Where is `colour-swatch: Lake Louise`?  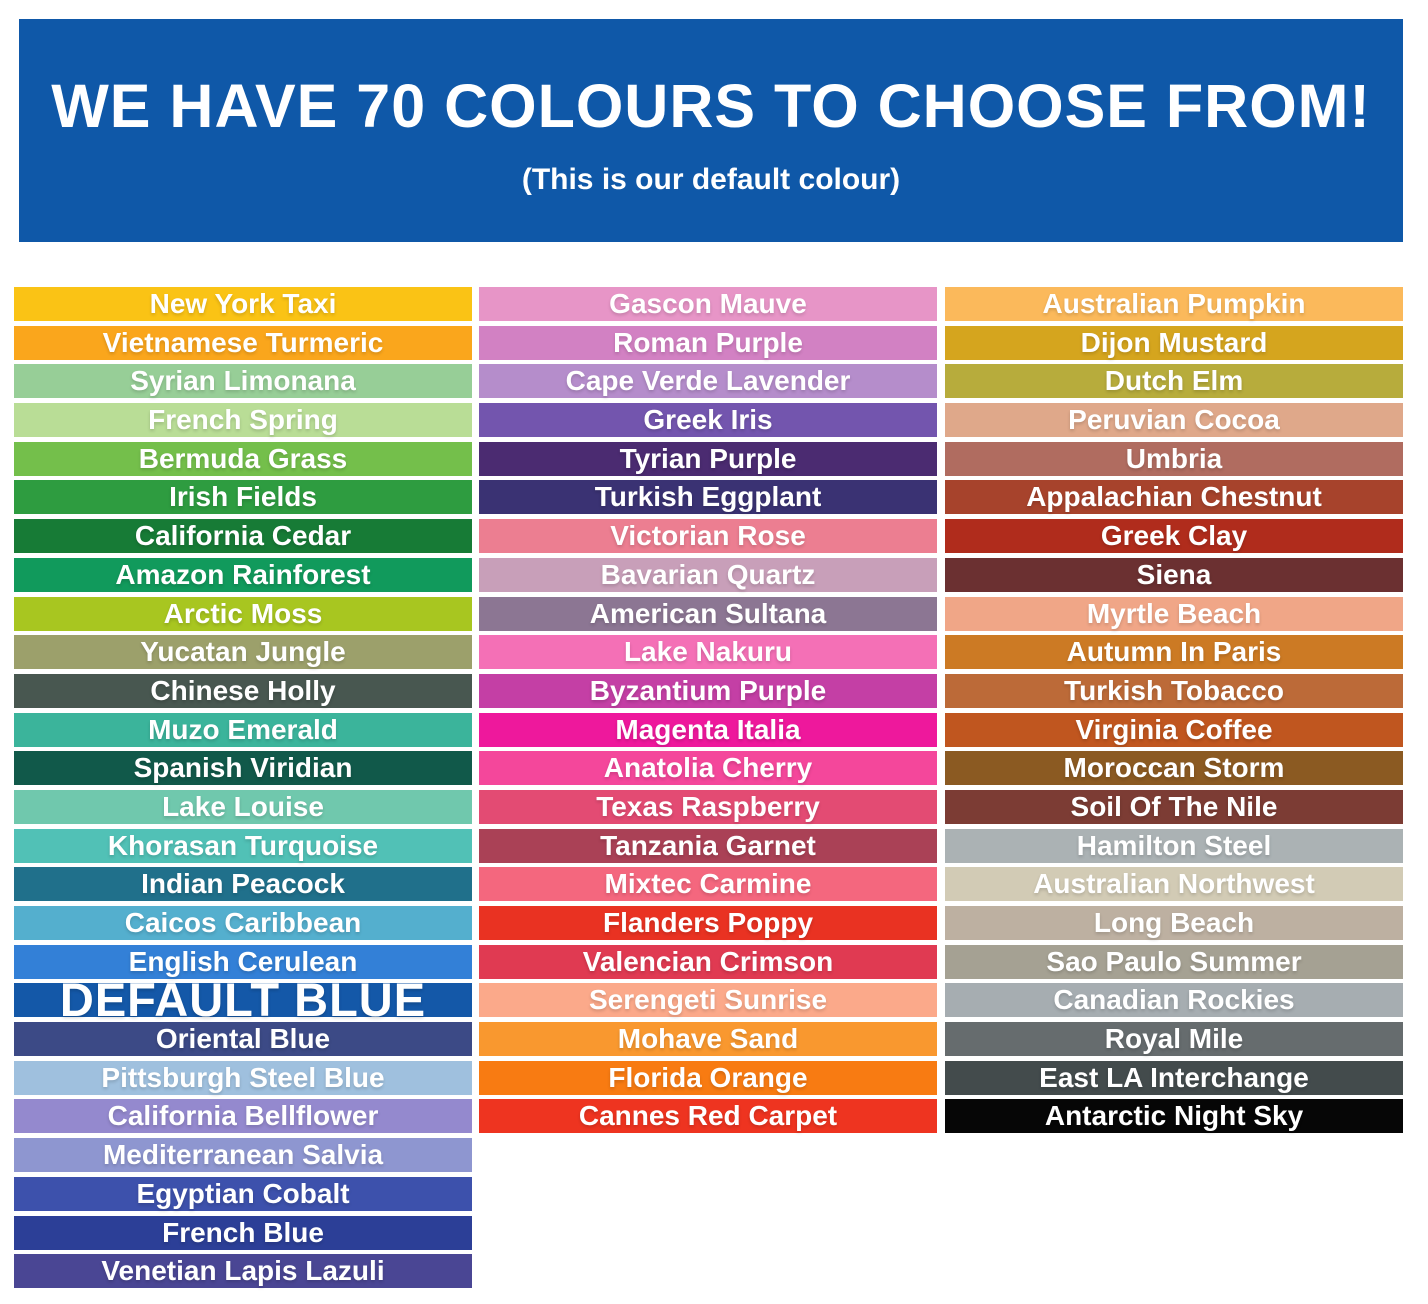
colour-swatch: Lake Louise is located at coordinates (243, 806).